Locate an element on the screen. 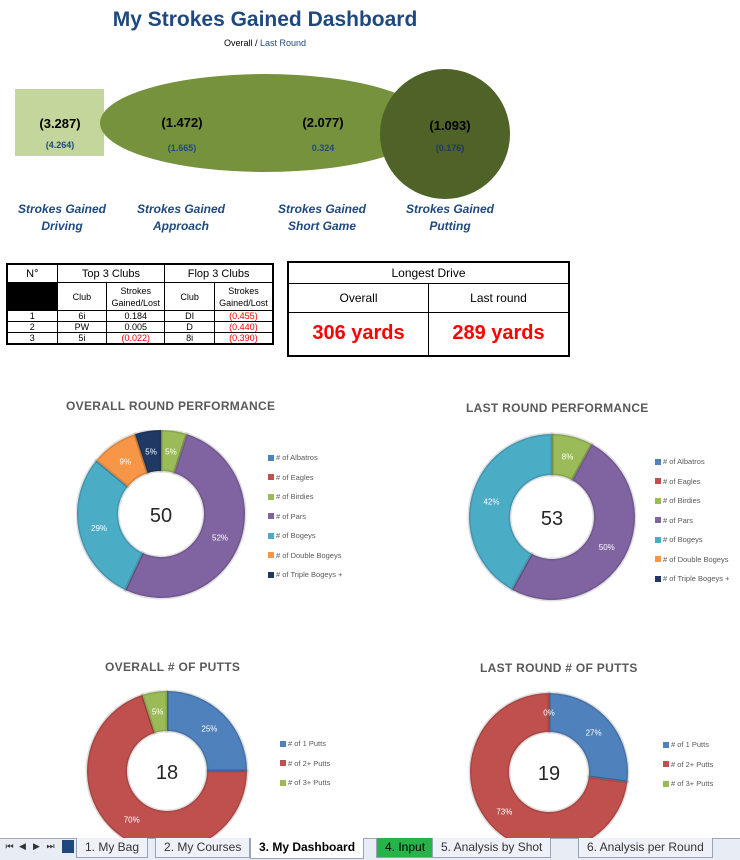 Image resolution: width=740 pixels, height=860 pixels. legend-label: # of Birdies is located at coordinates (295, 497).